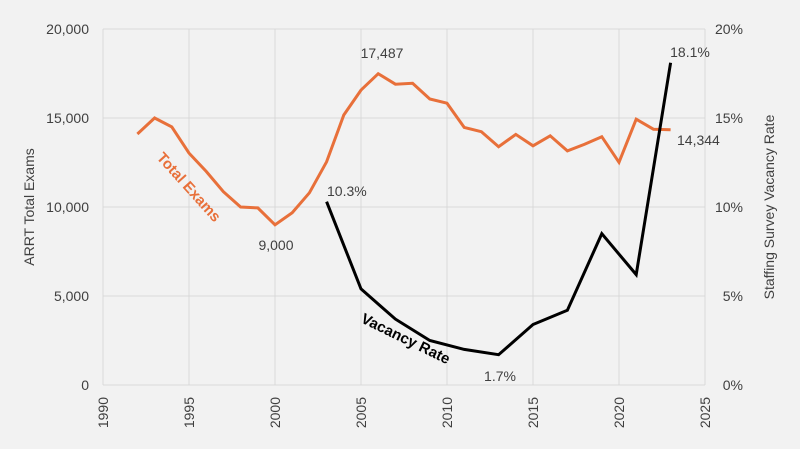  Describe the element at coordinates (447, 412) in the screenshot. I see `x-tick-label: 2010` at that location.